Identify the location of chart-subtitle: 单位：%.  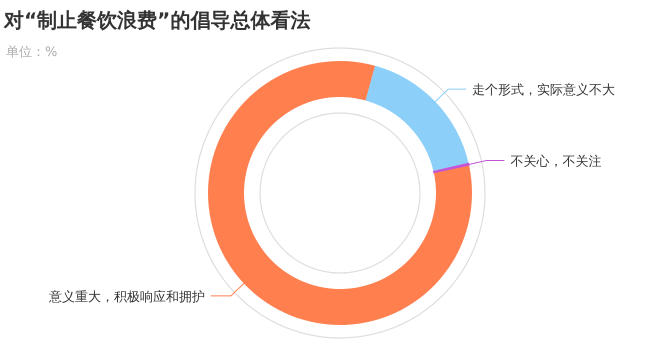
(32, 52).